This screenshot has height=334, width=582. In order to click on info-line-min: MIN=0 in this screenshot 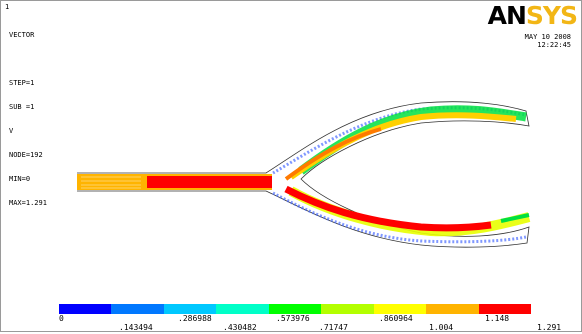, I will do `click(20, 179)`.